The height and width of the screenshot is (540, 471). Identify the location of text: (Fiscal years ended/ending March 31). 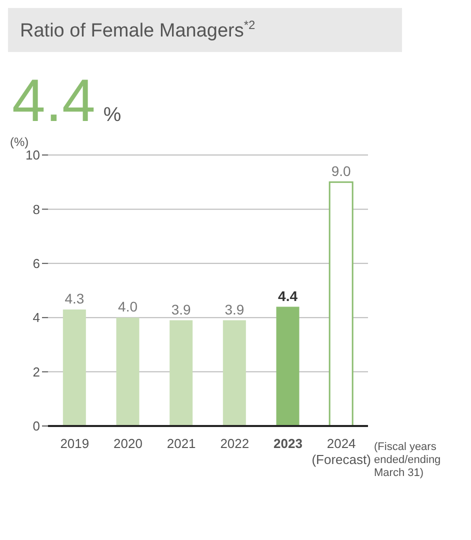
(408, 460).